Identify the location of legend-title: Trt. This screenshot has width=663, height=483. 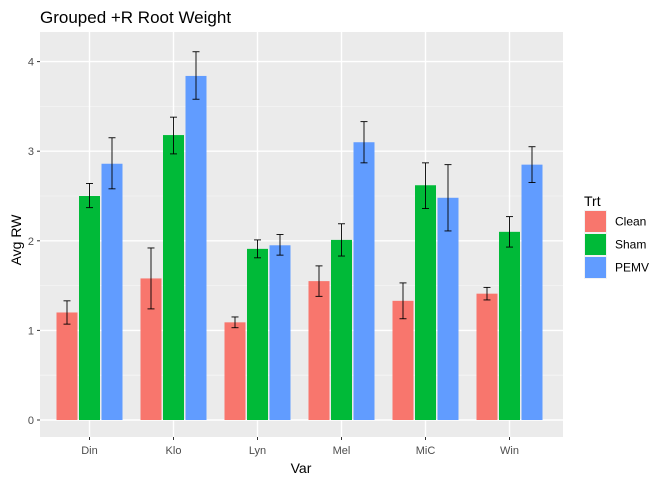
(592, 201).